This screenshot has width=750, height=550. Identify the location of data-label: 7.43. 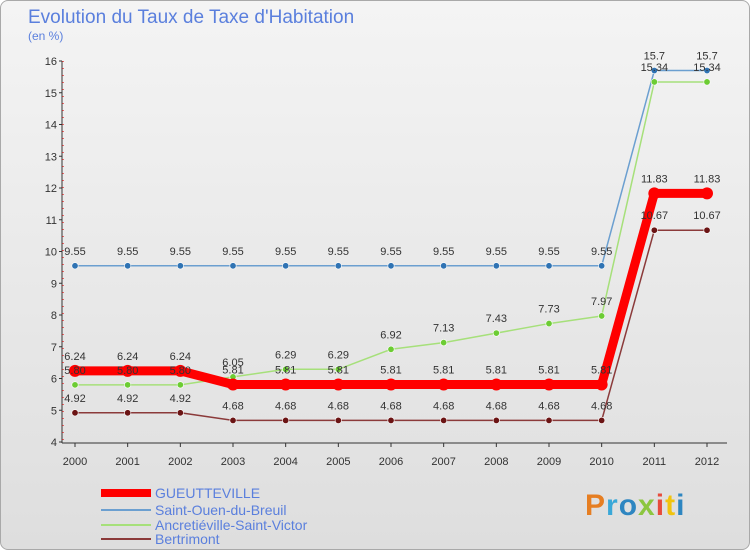
(496, 319).